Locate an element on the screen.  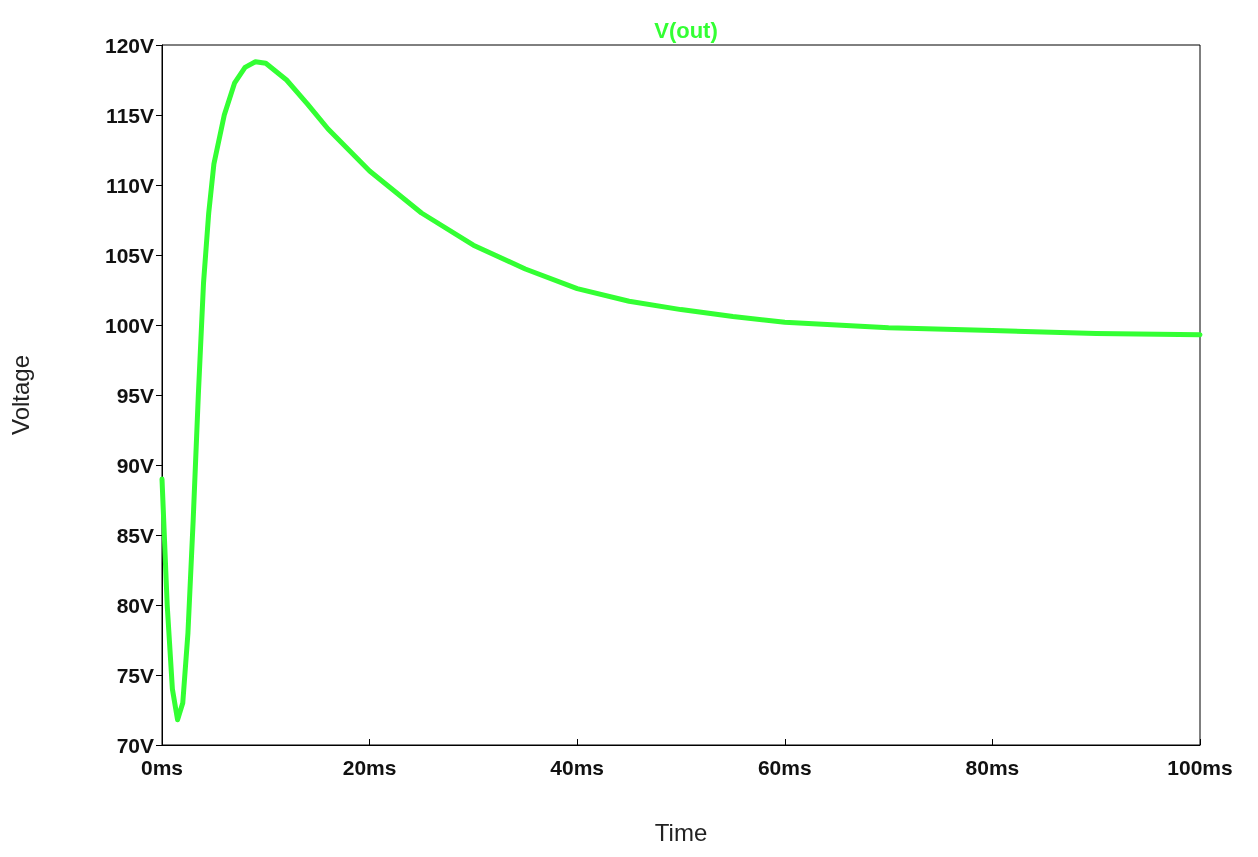
y-tick-label: 75V is located at coordinates (135, 675).